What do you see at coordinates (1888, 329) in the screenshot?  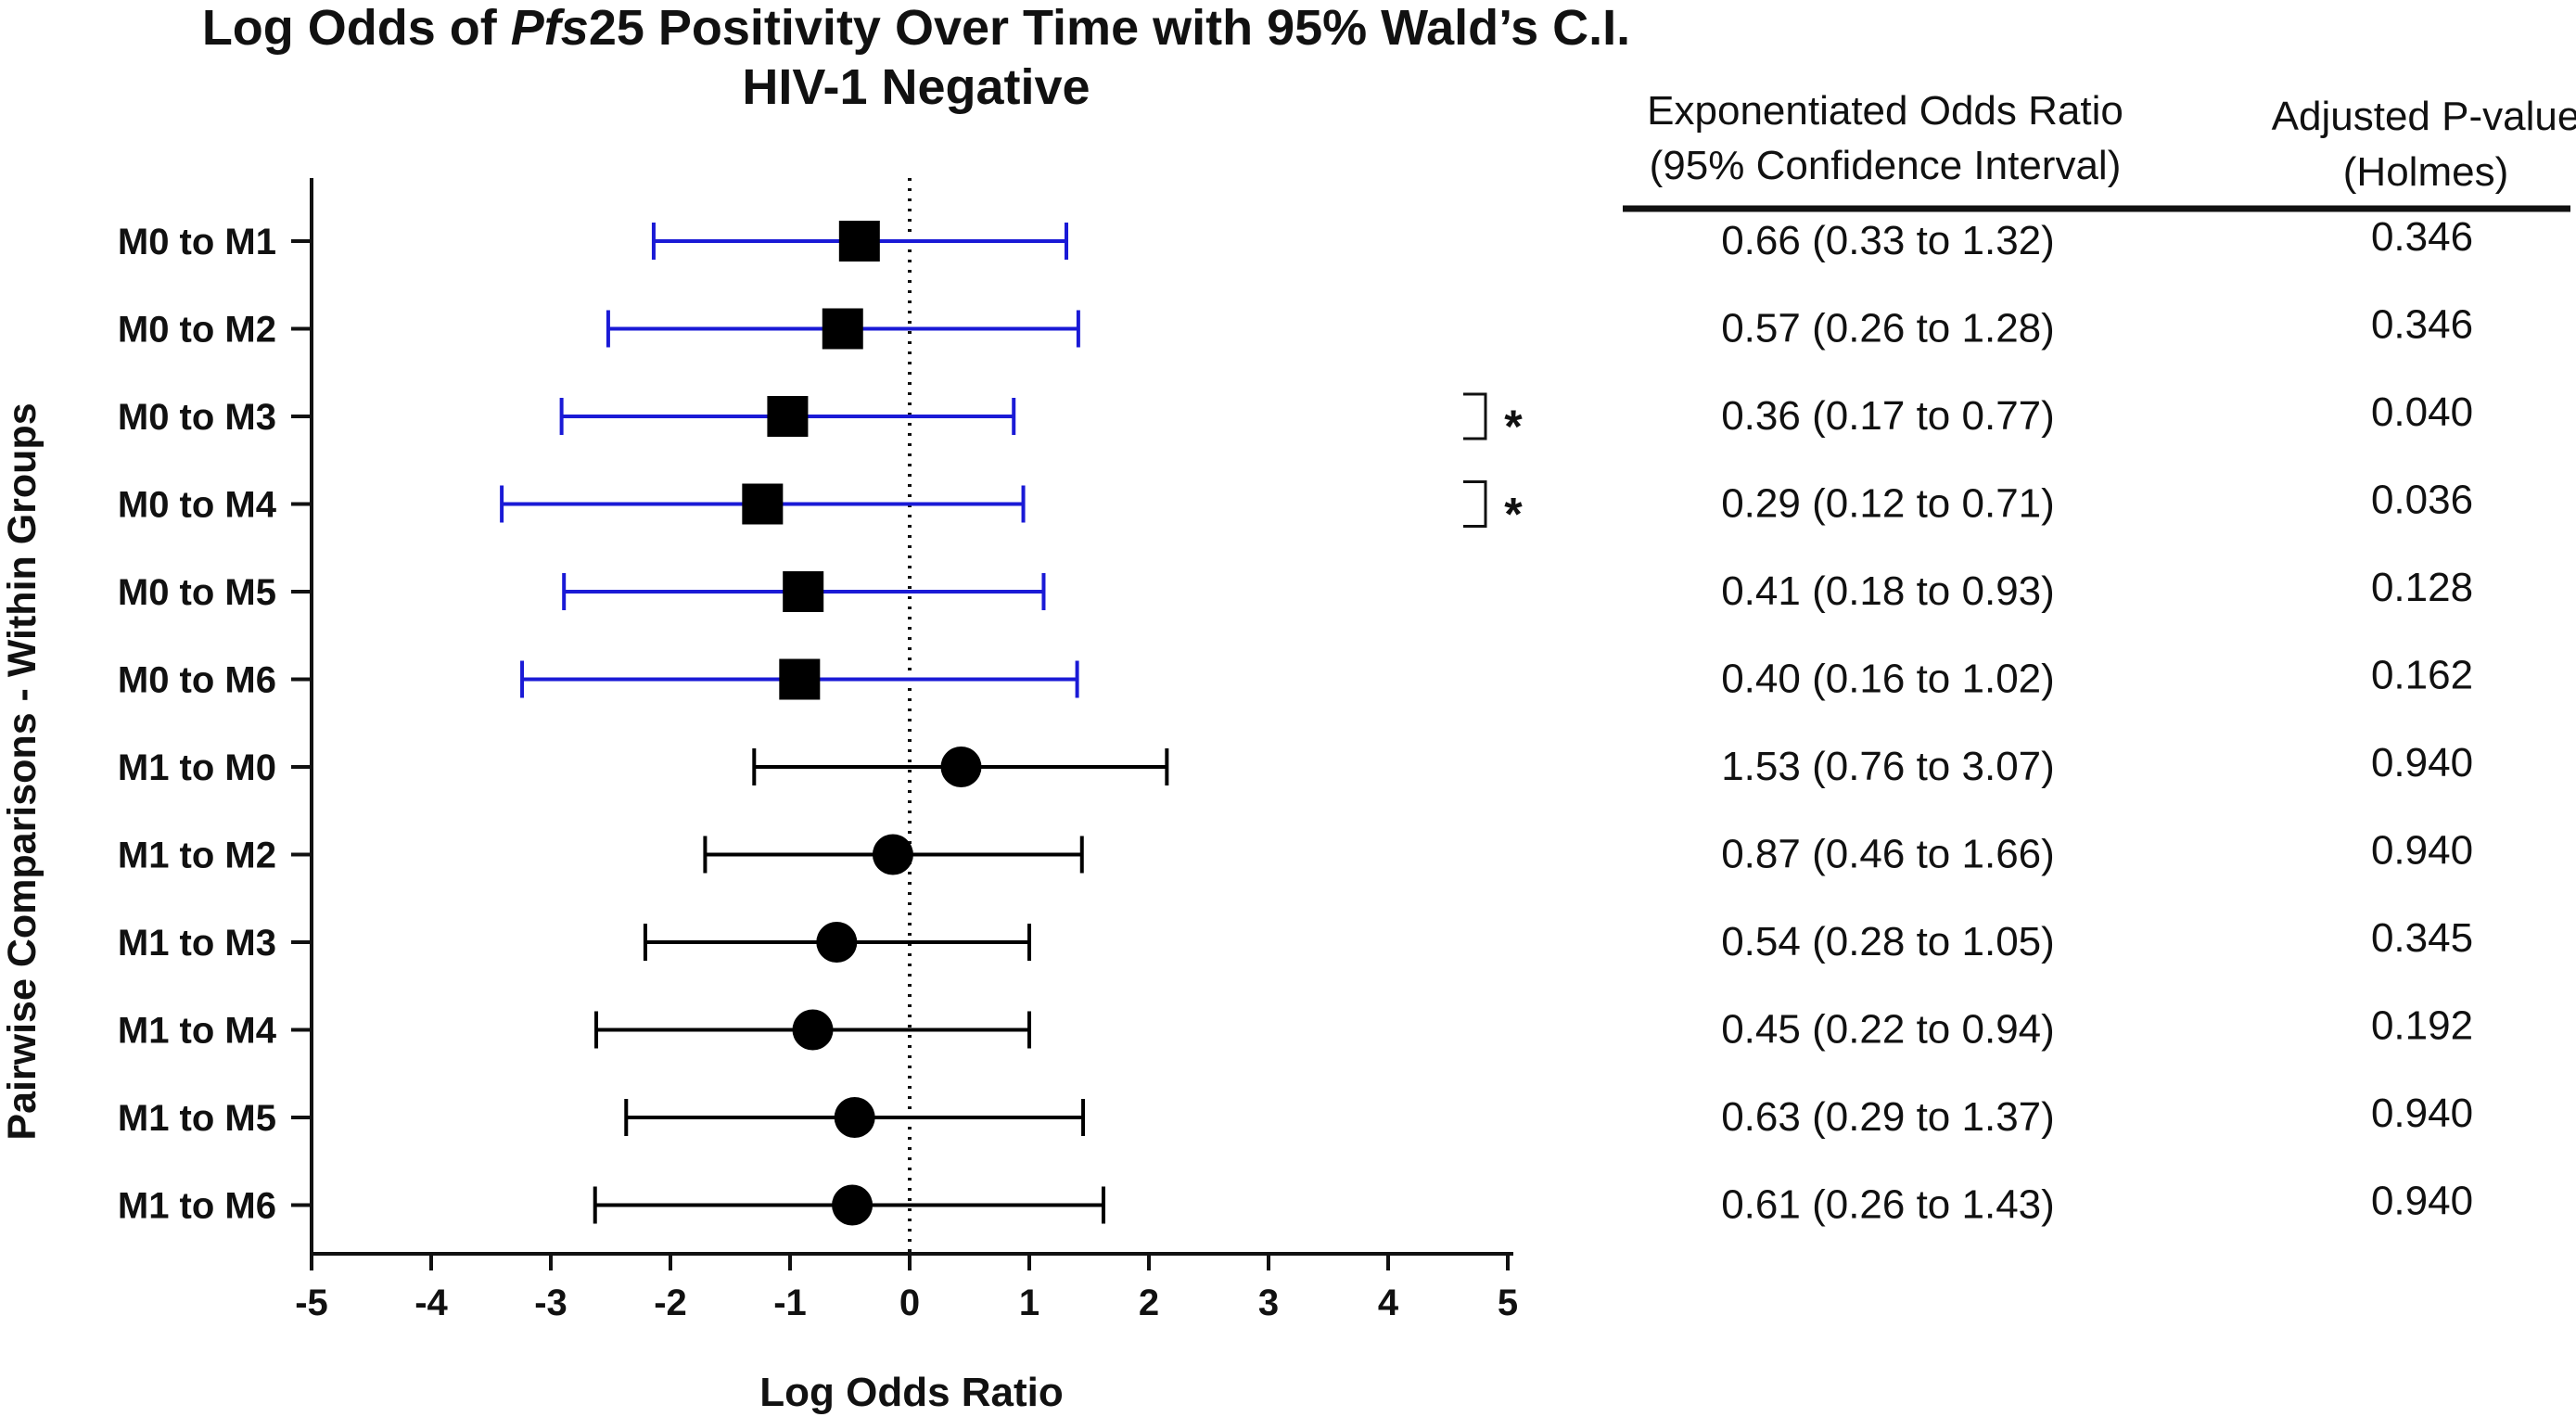 I see `table-cell-odds-ratio: 0.57 (0.26 to 1.28)` at bounding box center [1888, 329].